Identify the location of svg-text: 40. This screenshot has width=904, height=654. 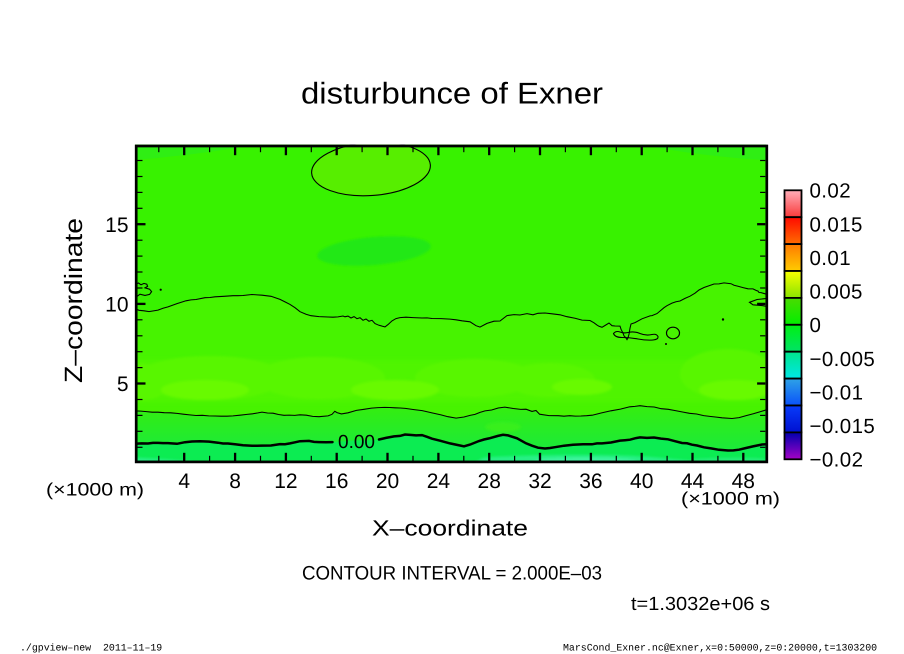
(641, 481).